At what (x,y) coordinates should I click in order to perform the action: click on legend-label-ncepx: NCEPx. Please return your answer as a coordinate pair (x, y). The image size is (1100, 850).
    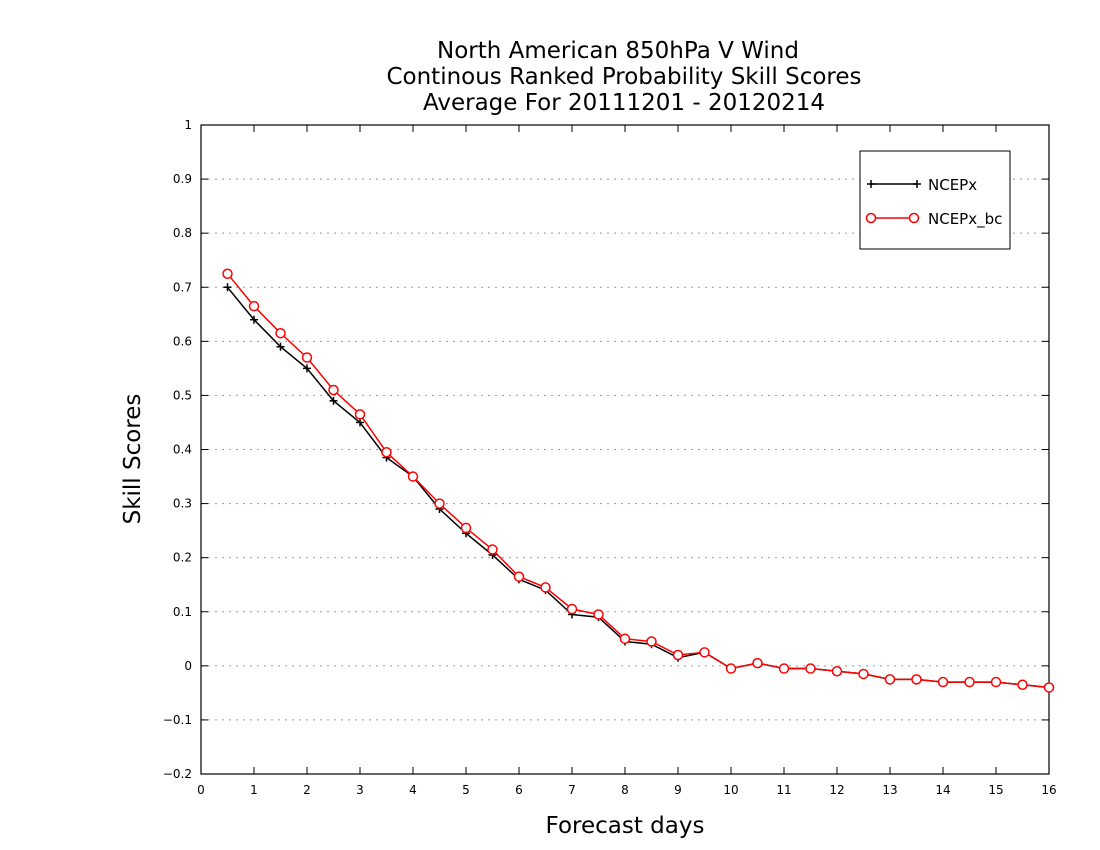
    Looking at the image, I should click on (952, 185).